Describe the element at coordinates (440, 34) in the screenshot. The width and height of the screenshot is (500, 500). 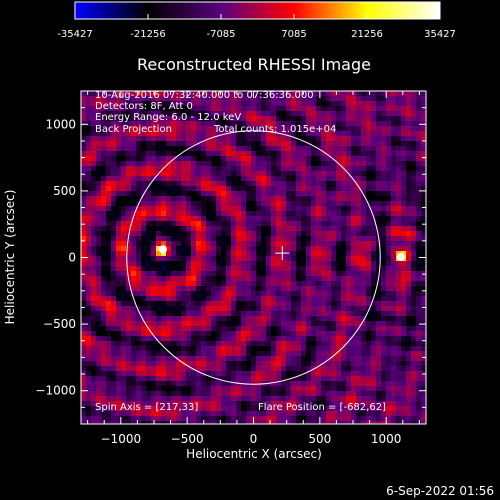
I see `colorbar-tick-label: 35427` at that location.